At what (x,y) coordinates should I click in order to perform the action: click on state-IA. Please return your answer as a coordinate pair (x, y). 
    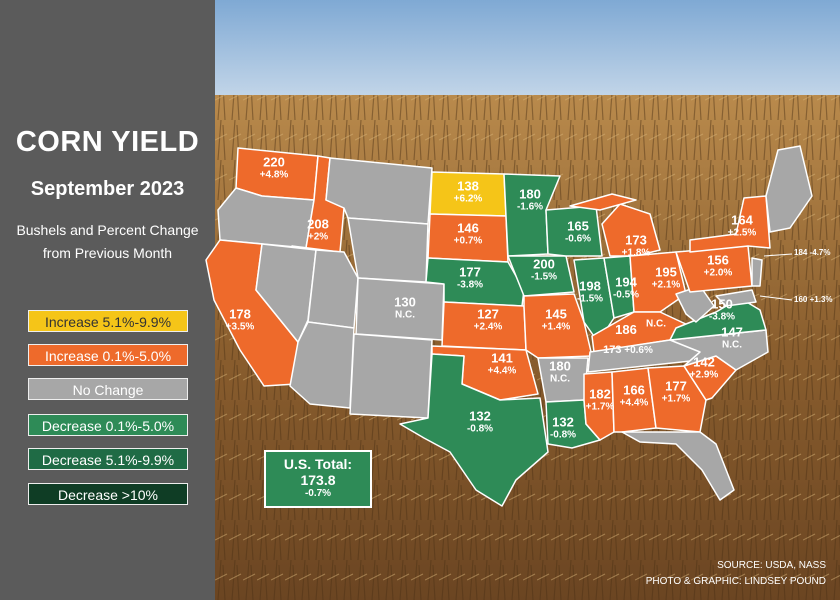
    Looking at the image, I should click on (541, 276).